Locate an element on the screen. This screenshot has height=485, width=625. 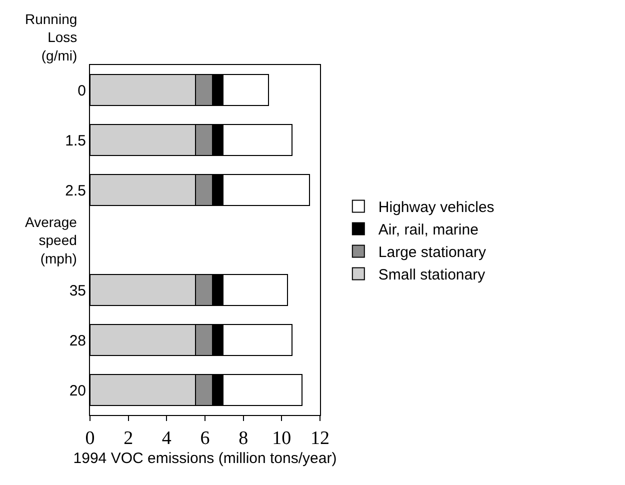
x-tick-label: 10 is located at coordinates (282, 438).